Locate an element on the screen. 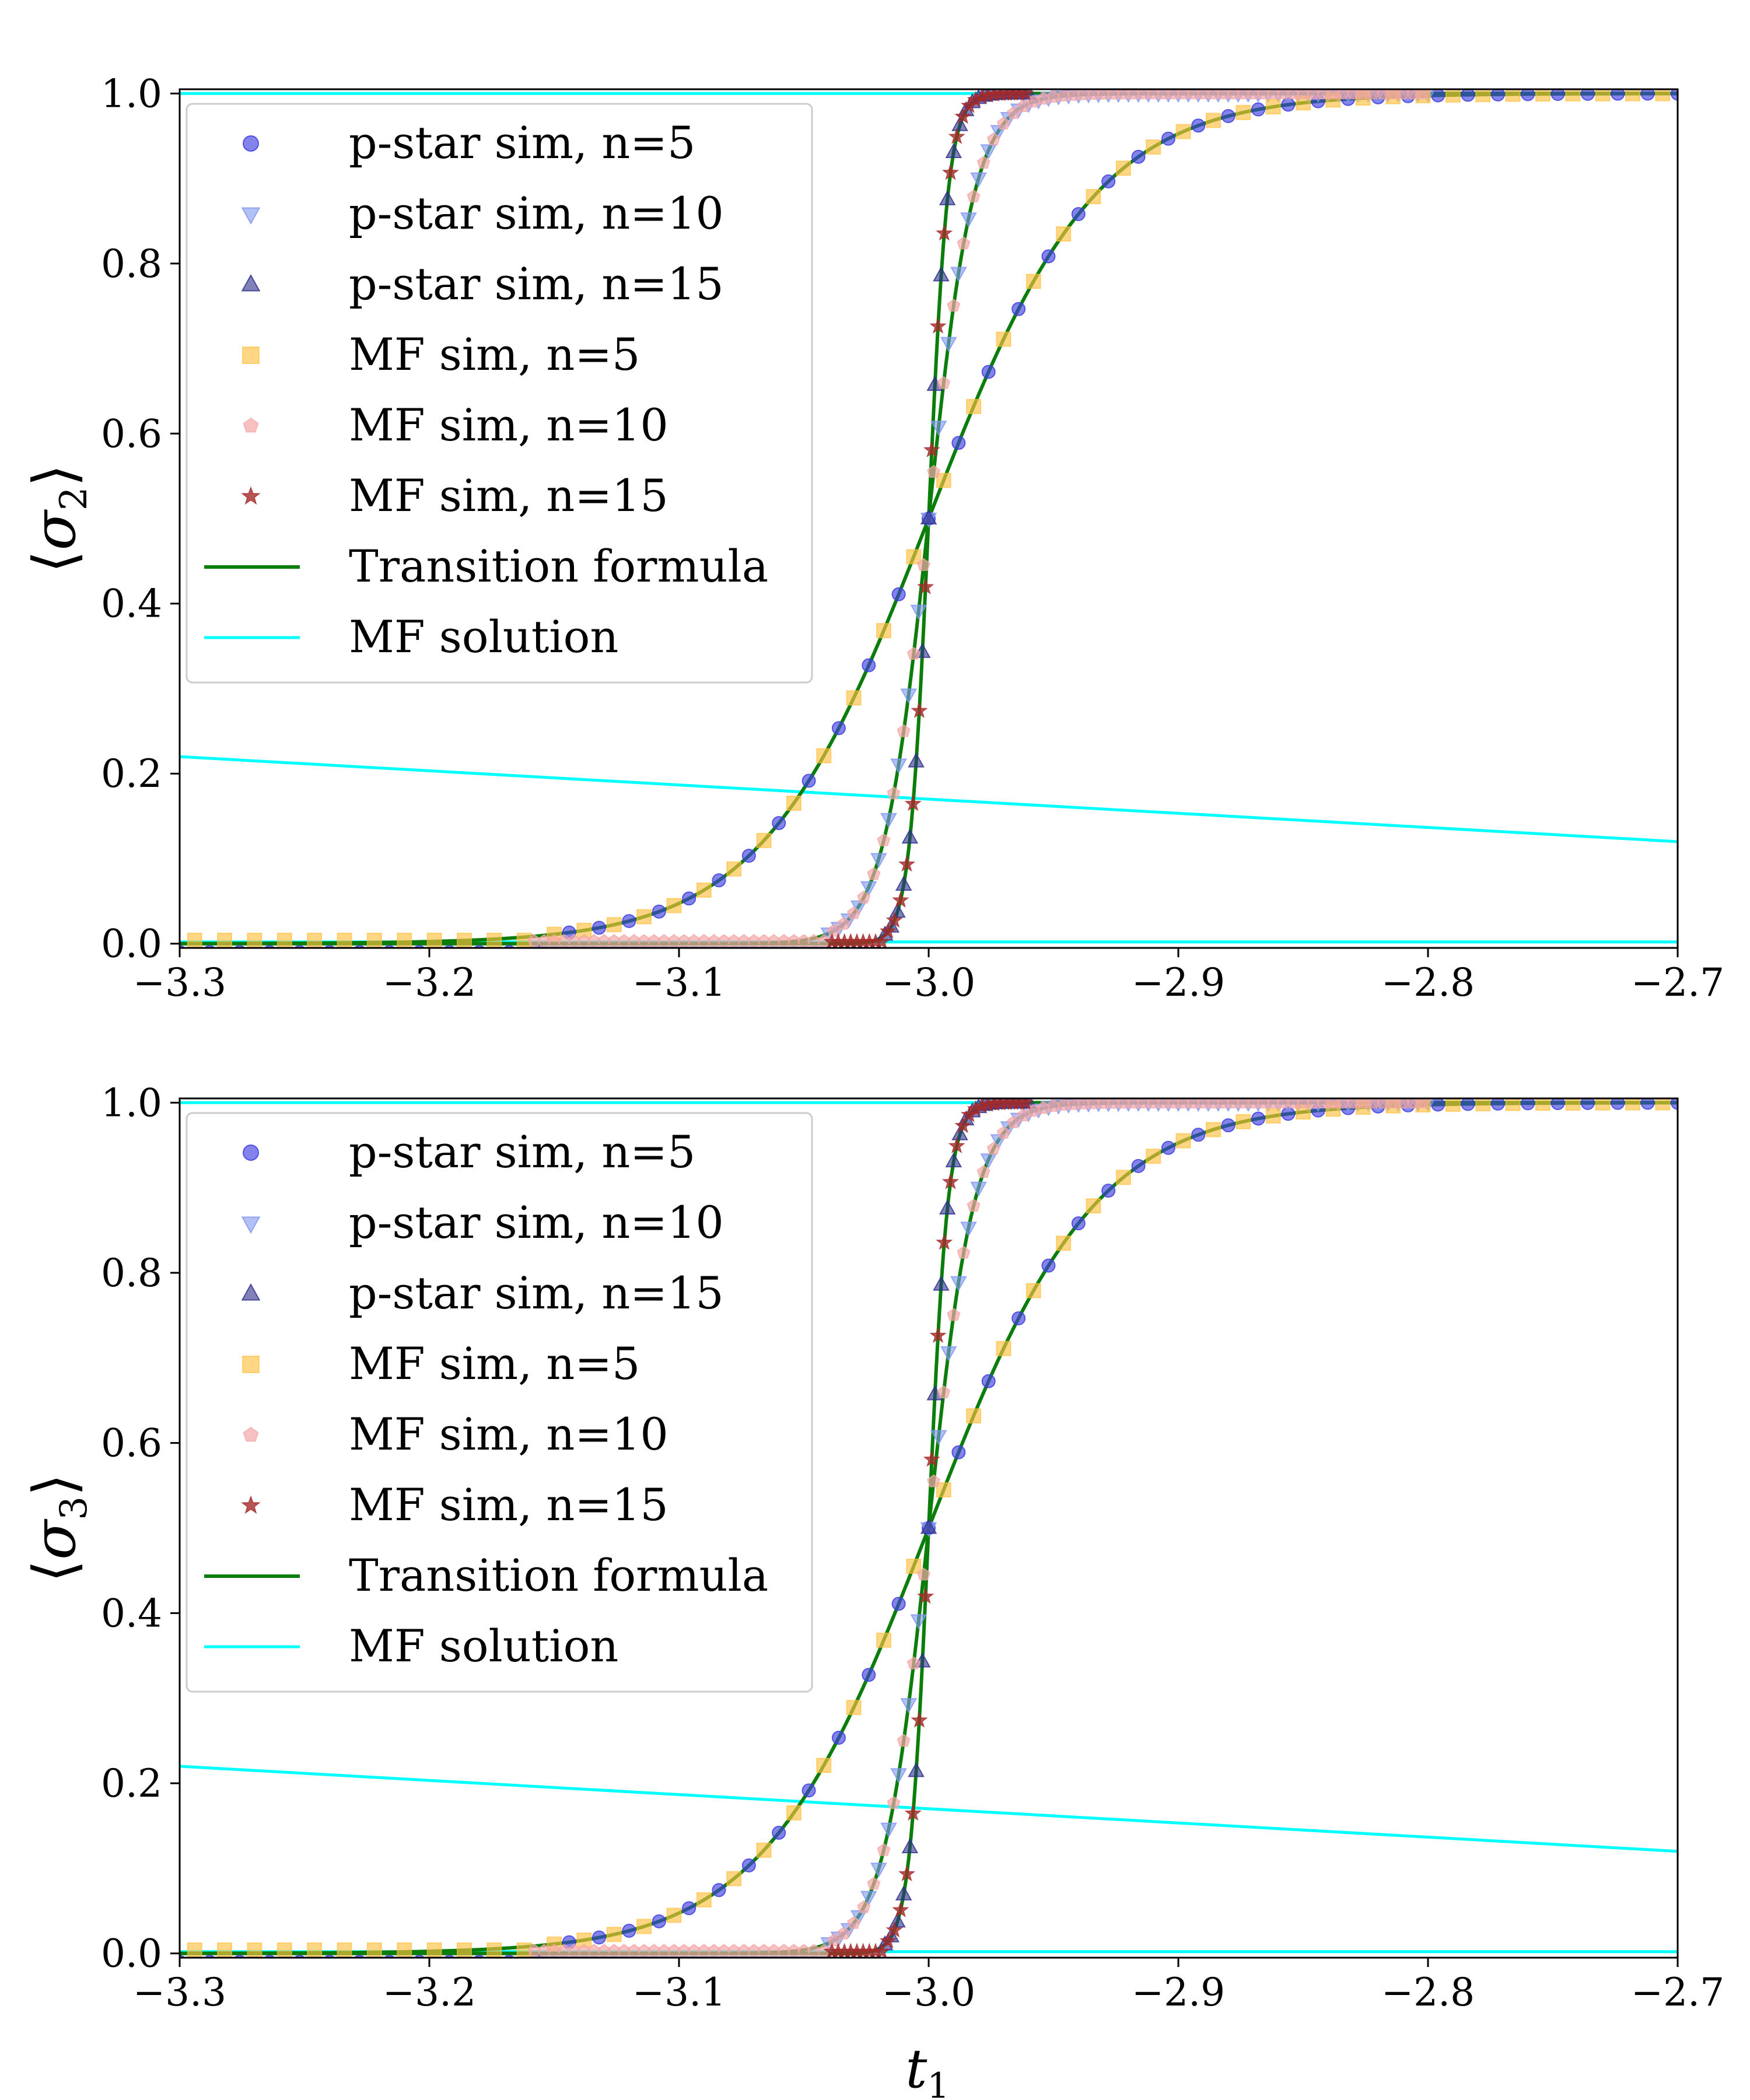 The height and width of the screenshot is (2100, 1750). y-tick-label: 0.4 is located at coordinates (131, 1613).